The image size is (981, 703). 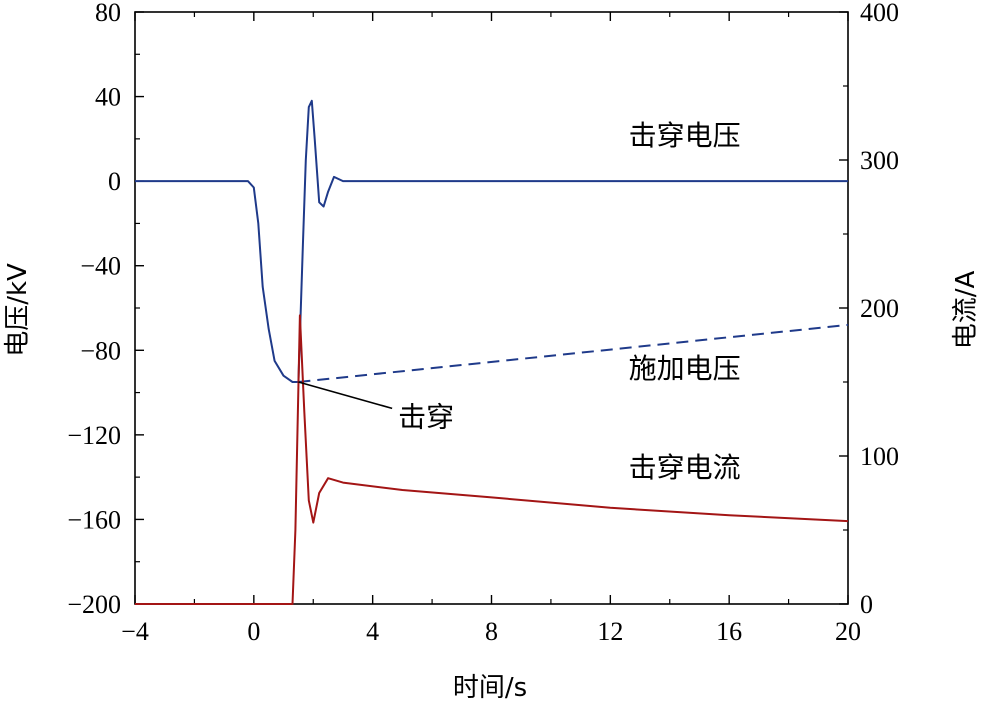 I want to click on annotation-label: 击穿, so click(x=426, y=416).